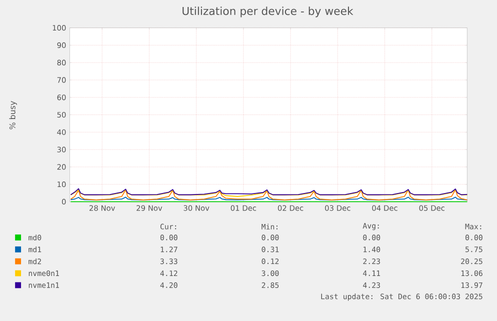 The image size is (497, 321). Describe the element at coordinates (268, 12) in the screenshot. I see `chart-title: Utilization per device - by week` at that location.